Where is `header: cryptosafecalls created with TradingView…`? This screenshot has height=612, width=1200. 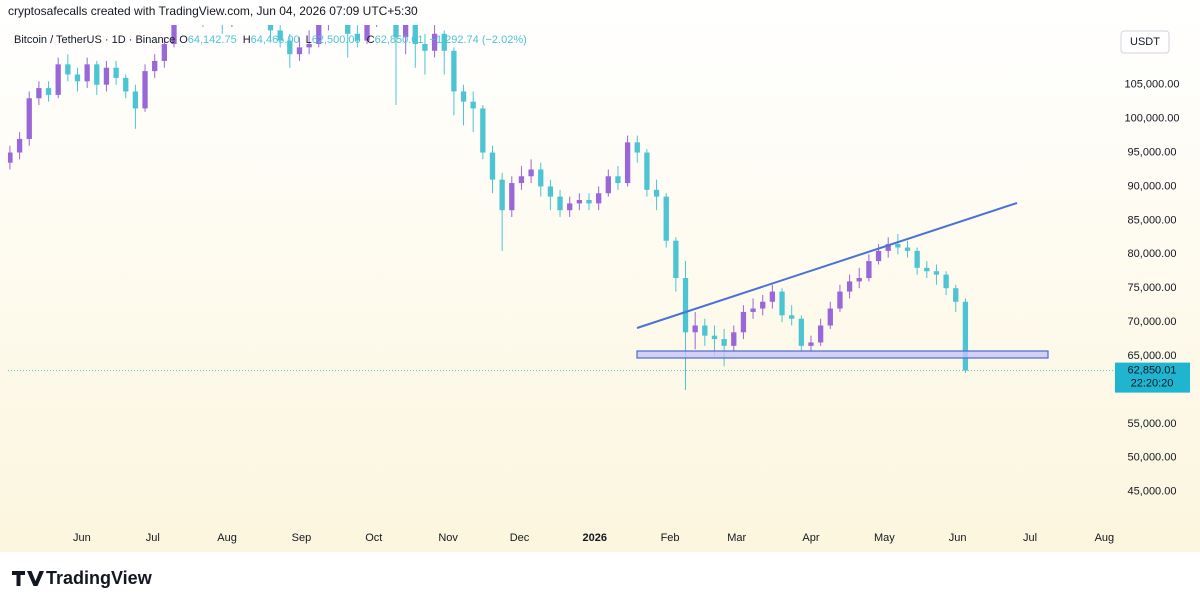 header: cryptosafecalls created with TradingView… is located at coordinates (213, 11).